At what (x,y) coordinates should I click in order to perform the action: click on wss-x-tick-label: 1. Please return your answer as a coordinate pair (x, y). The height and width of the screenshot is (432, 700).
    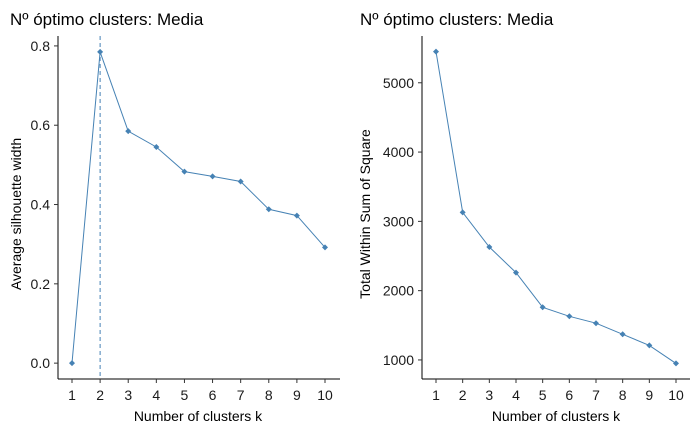
    Looking at the image, I should click on (436, 395).